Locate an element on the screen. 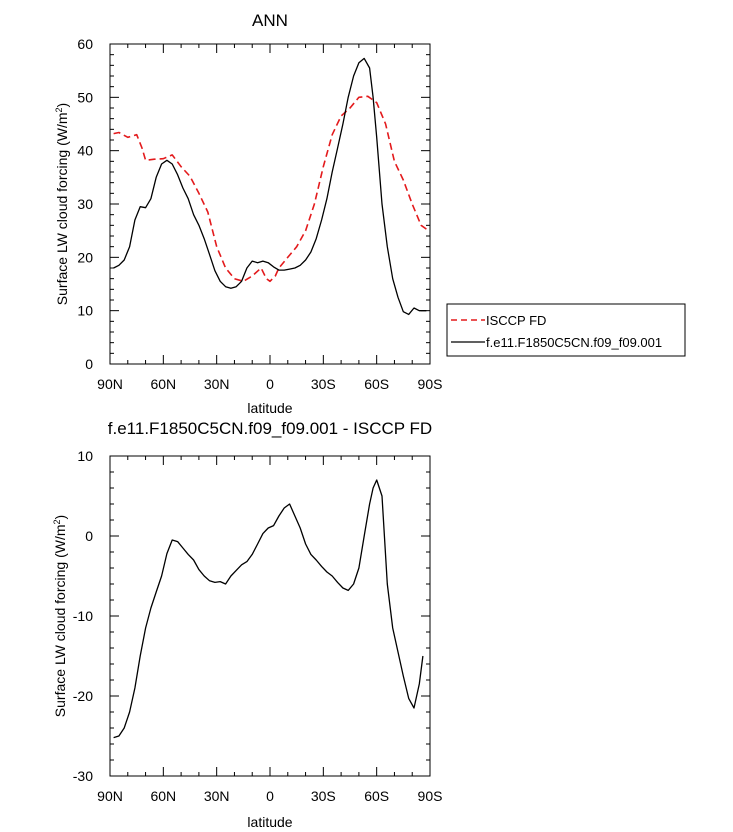 The height and width of the screenshot is (832, 733). top-x-tick-label: 30N is located at coordinates (217, 384).